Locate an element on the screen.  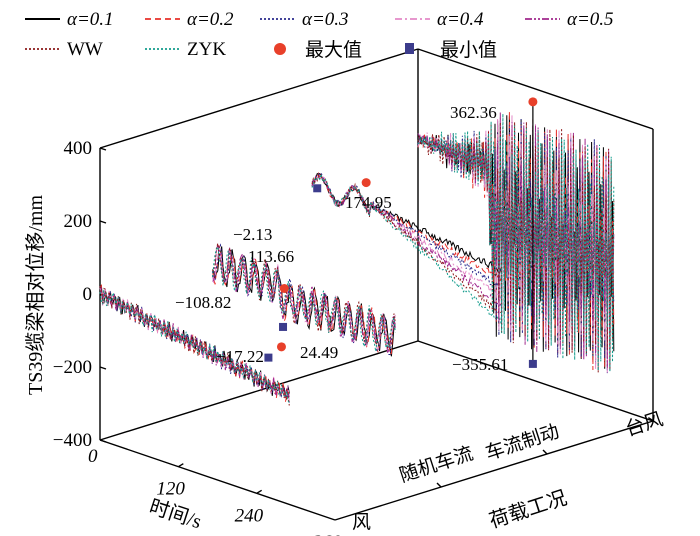
x-tick-label: 0 is located at coordinates (93, 456).